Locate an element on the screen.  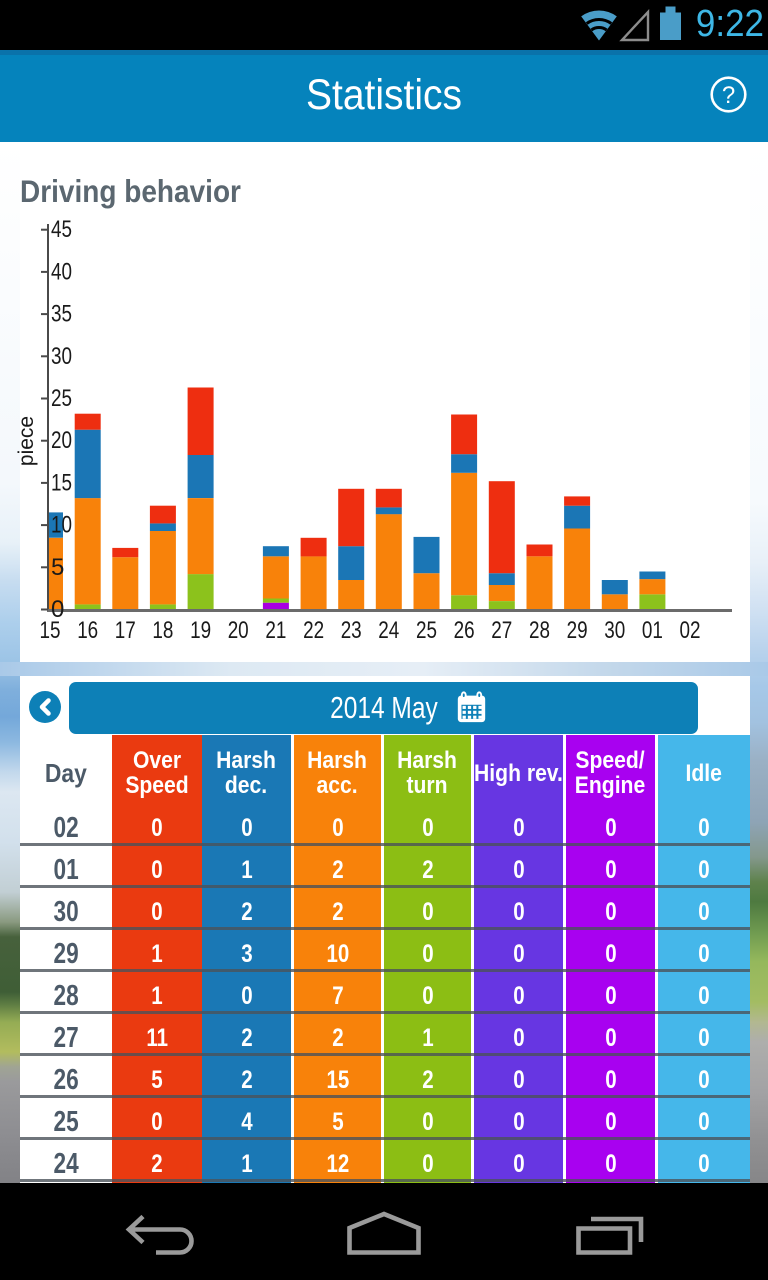
svg-text: 16 is located at coordinates (87, 630).